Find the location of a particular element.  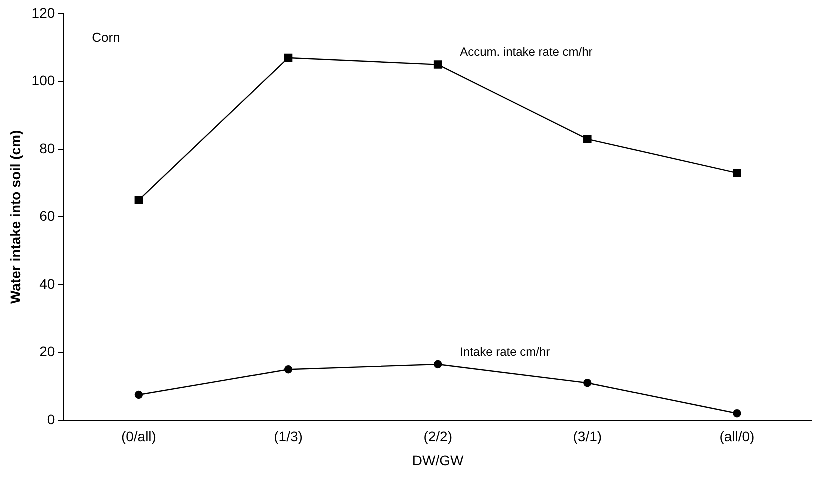

x-tick-label: (all/0) is located at coordinates (737, 436).